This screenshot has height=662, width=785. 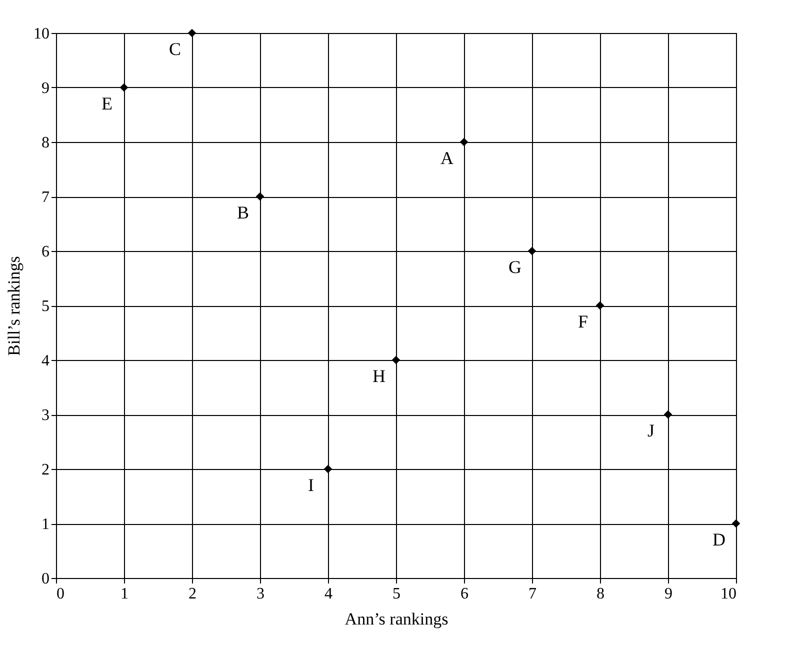 What do you see at coordinates (46, 470) in the screenshot?
I see `y-tick-label: 2` at bounding box center [46, 470].